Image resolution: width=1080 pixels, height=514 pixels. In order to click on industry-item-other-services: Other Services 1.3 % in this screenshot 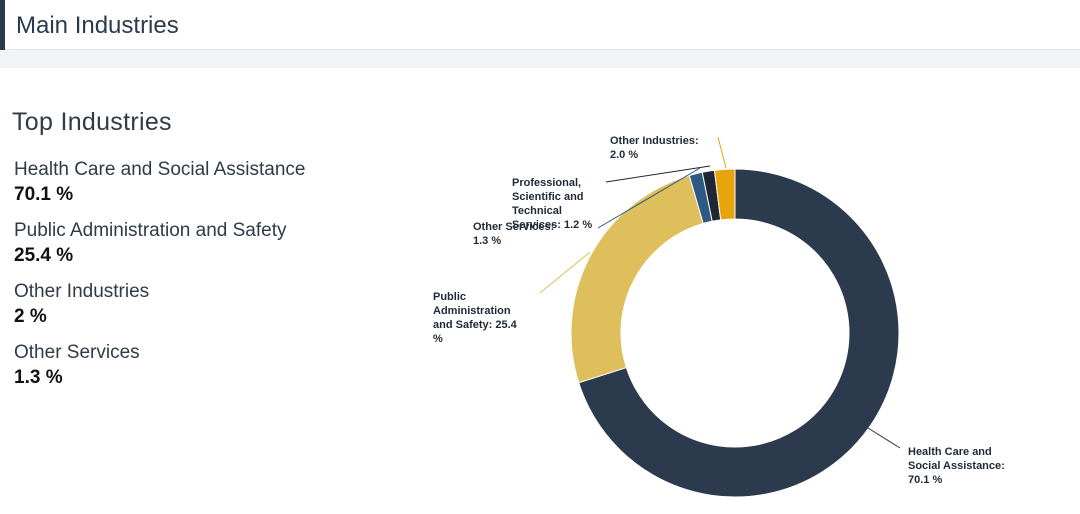, I will do `click(194, 371)`.